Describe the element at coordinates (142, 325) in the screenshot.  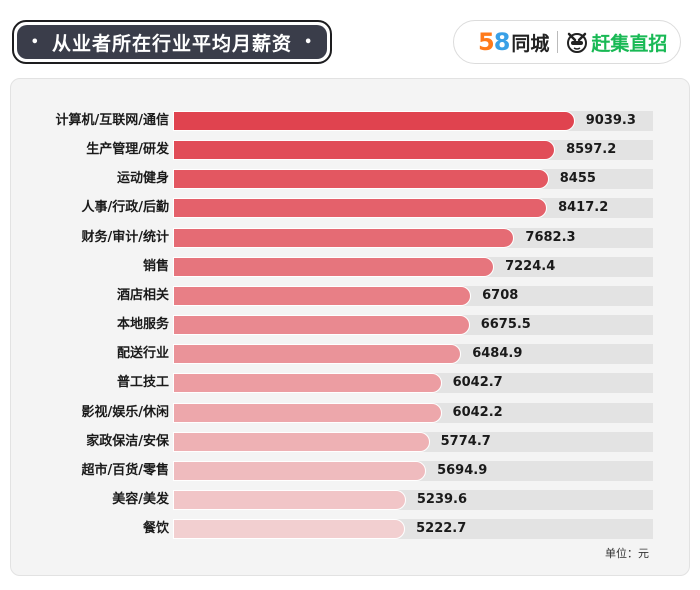
I see `category-label: 本地服务` at that location.